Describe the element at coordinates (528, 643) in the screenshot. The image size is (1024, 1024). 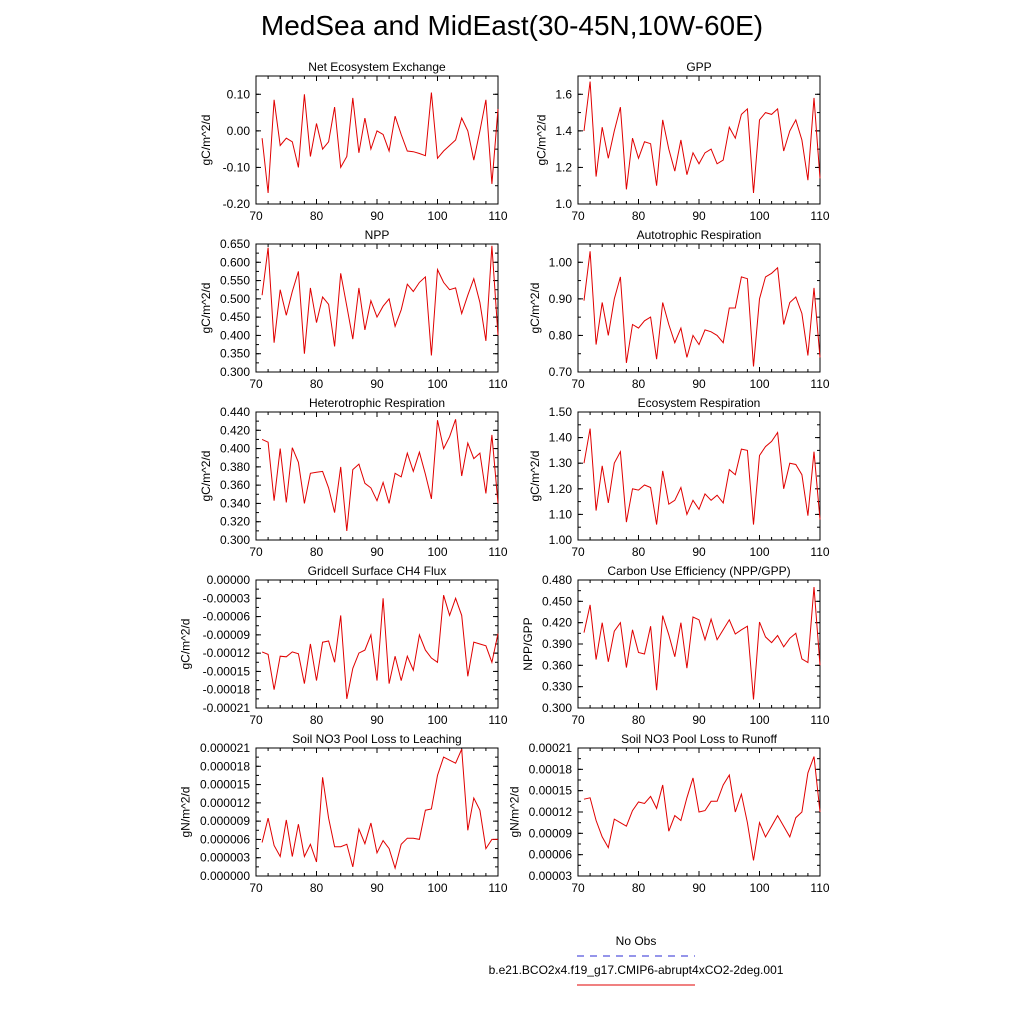
I see `y-axis-label: NPP/GPP` at that location.